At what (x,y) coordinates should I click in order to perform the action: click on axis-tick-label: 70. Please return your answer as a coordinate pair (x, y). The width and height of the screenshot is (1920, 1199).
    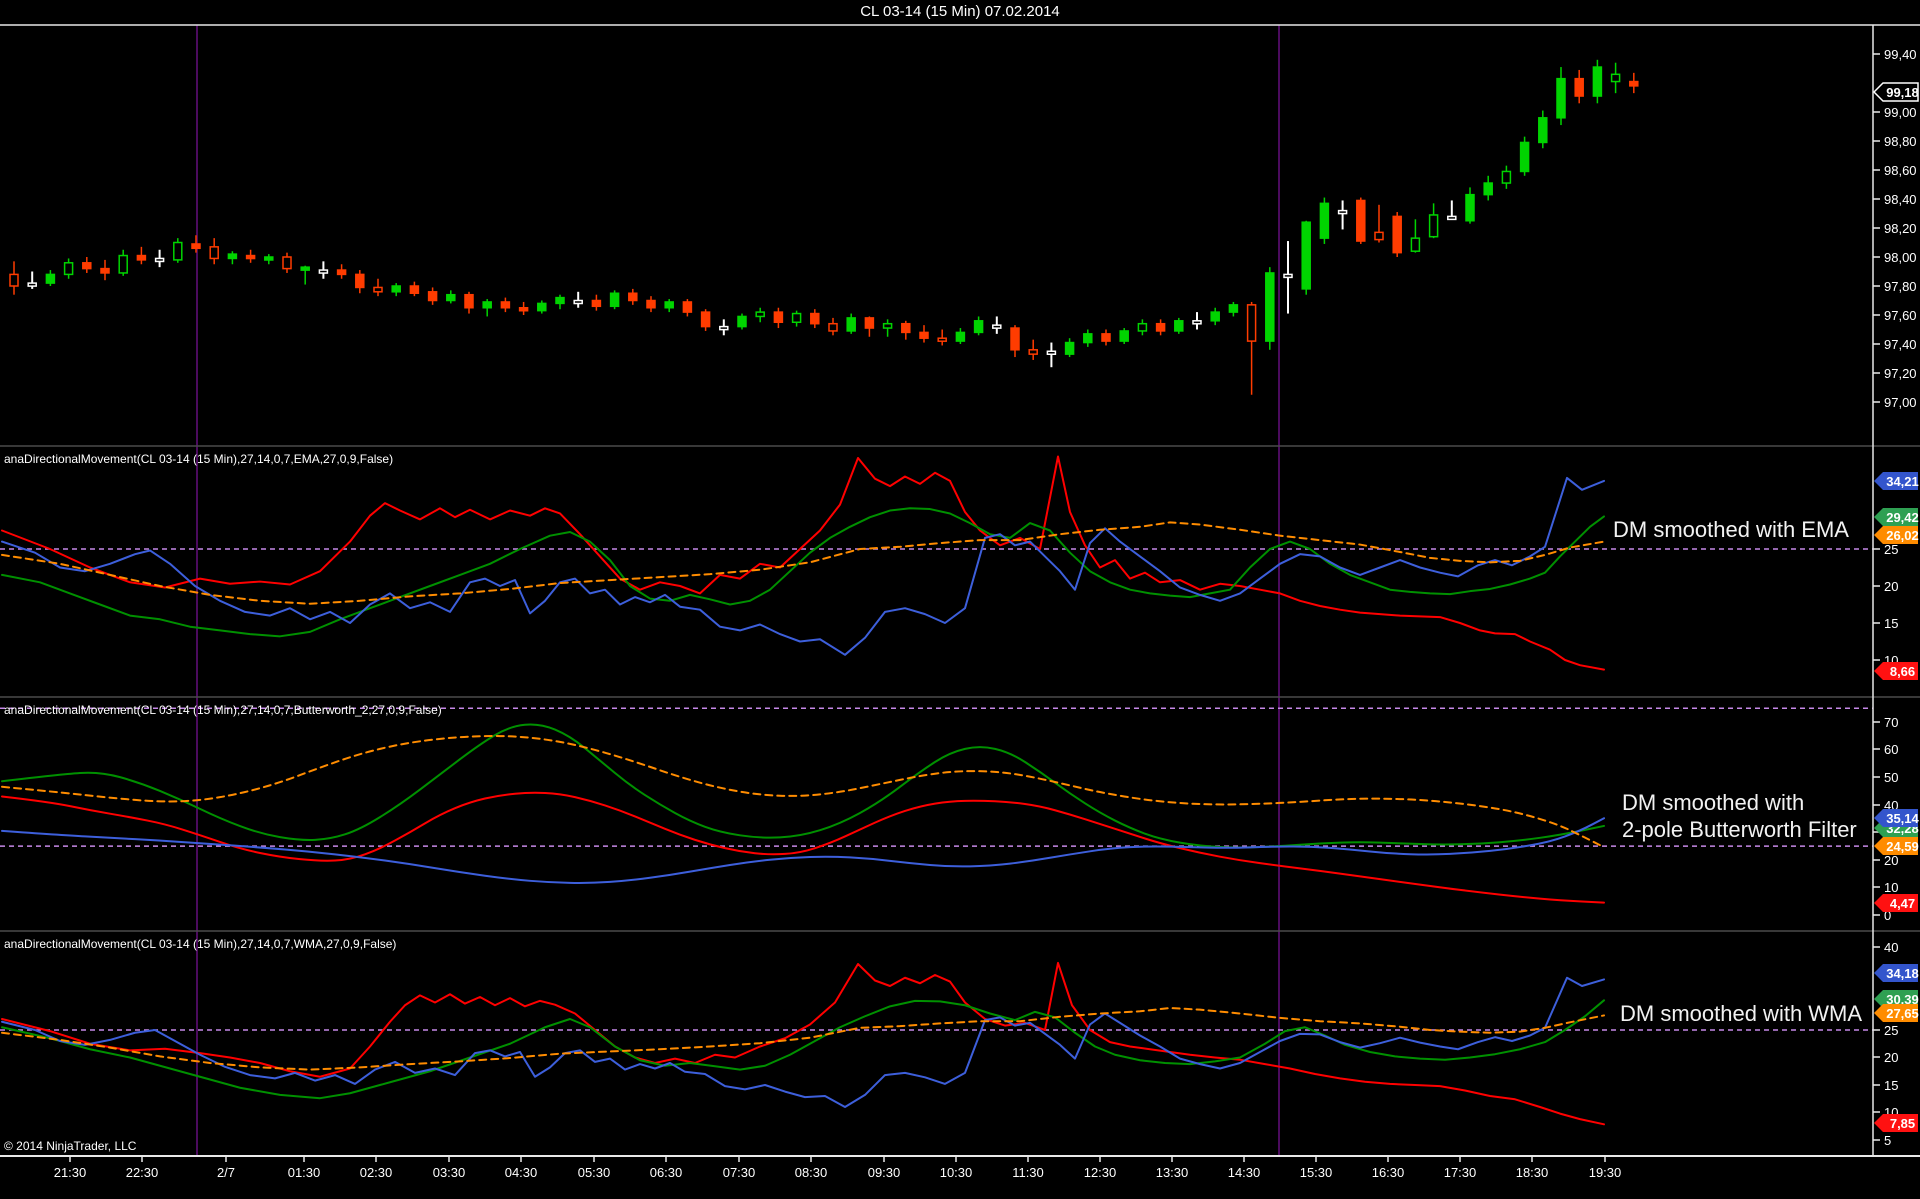
    Looking at the image, I should click on (1891, 722).